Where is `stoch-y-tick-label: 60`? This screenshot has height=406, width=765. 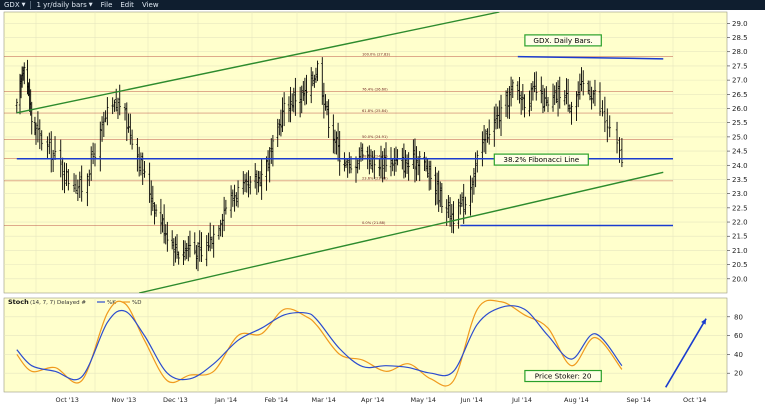
stoch-y-tick-label: 60 is located at coordinates (738, 336).